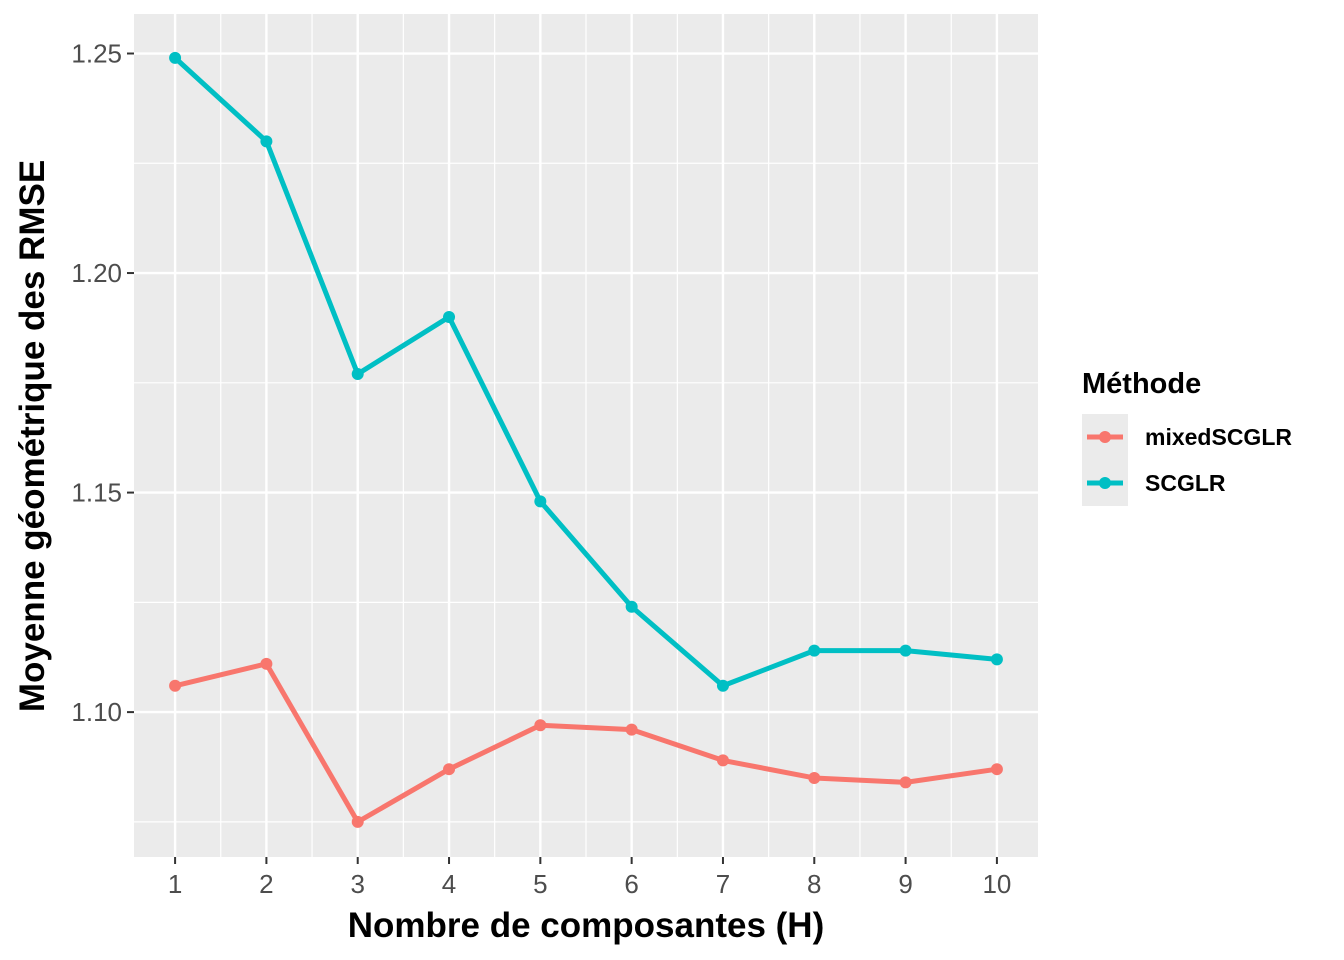 The height and width of the screenshot is (960, 1344). Describe the element at coordinates (96, 493) in the screenshot. I see `y-tick-label: 1.15` at that location.